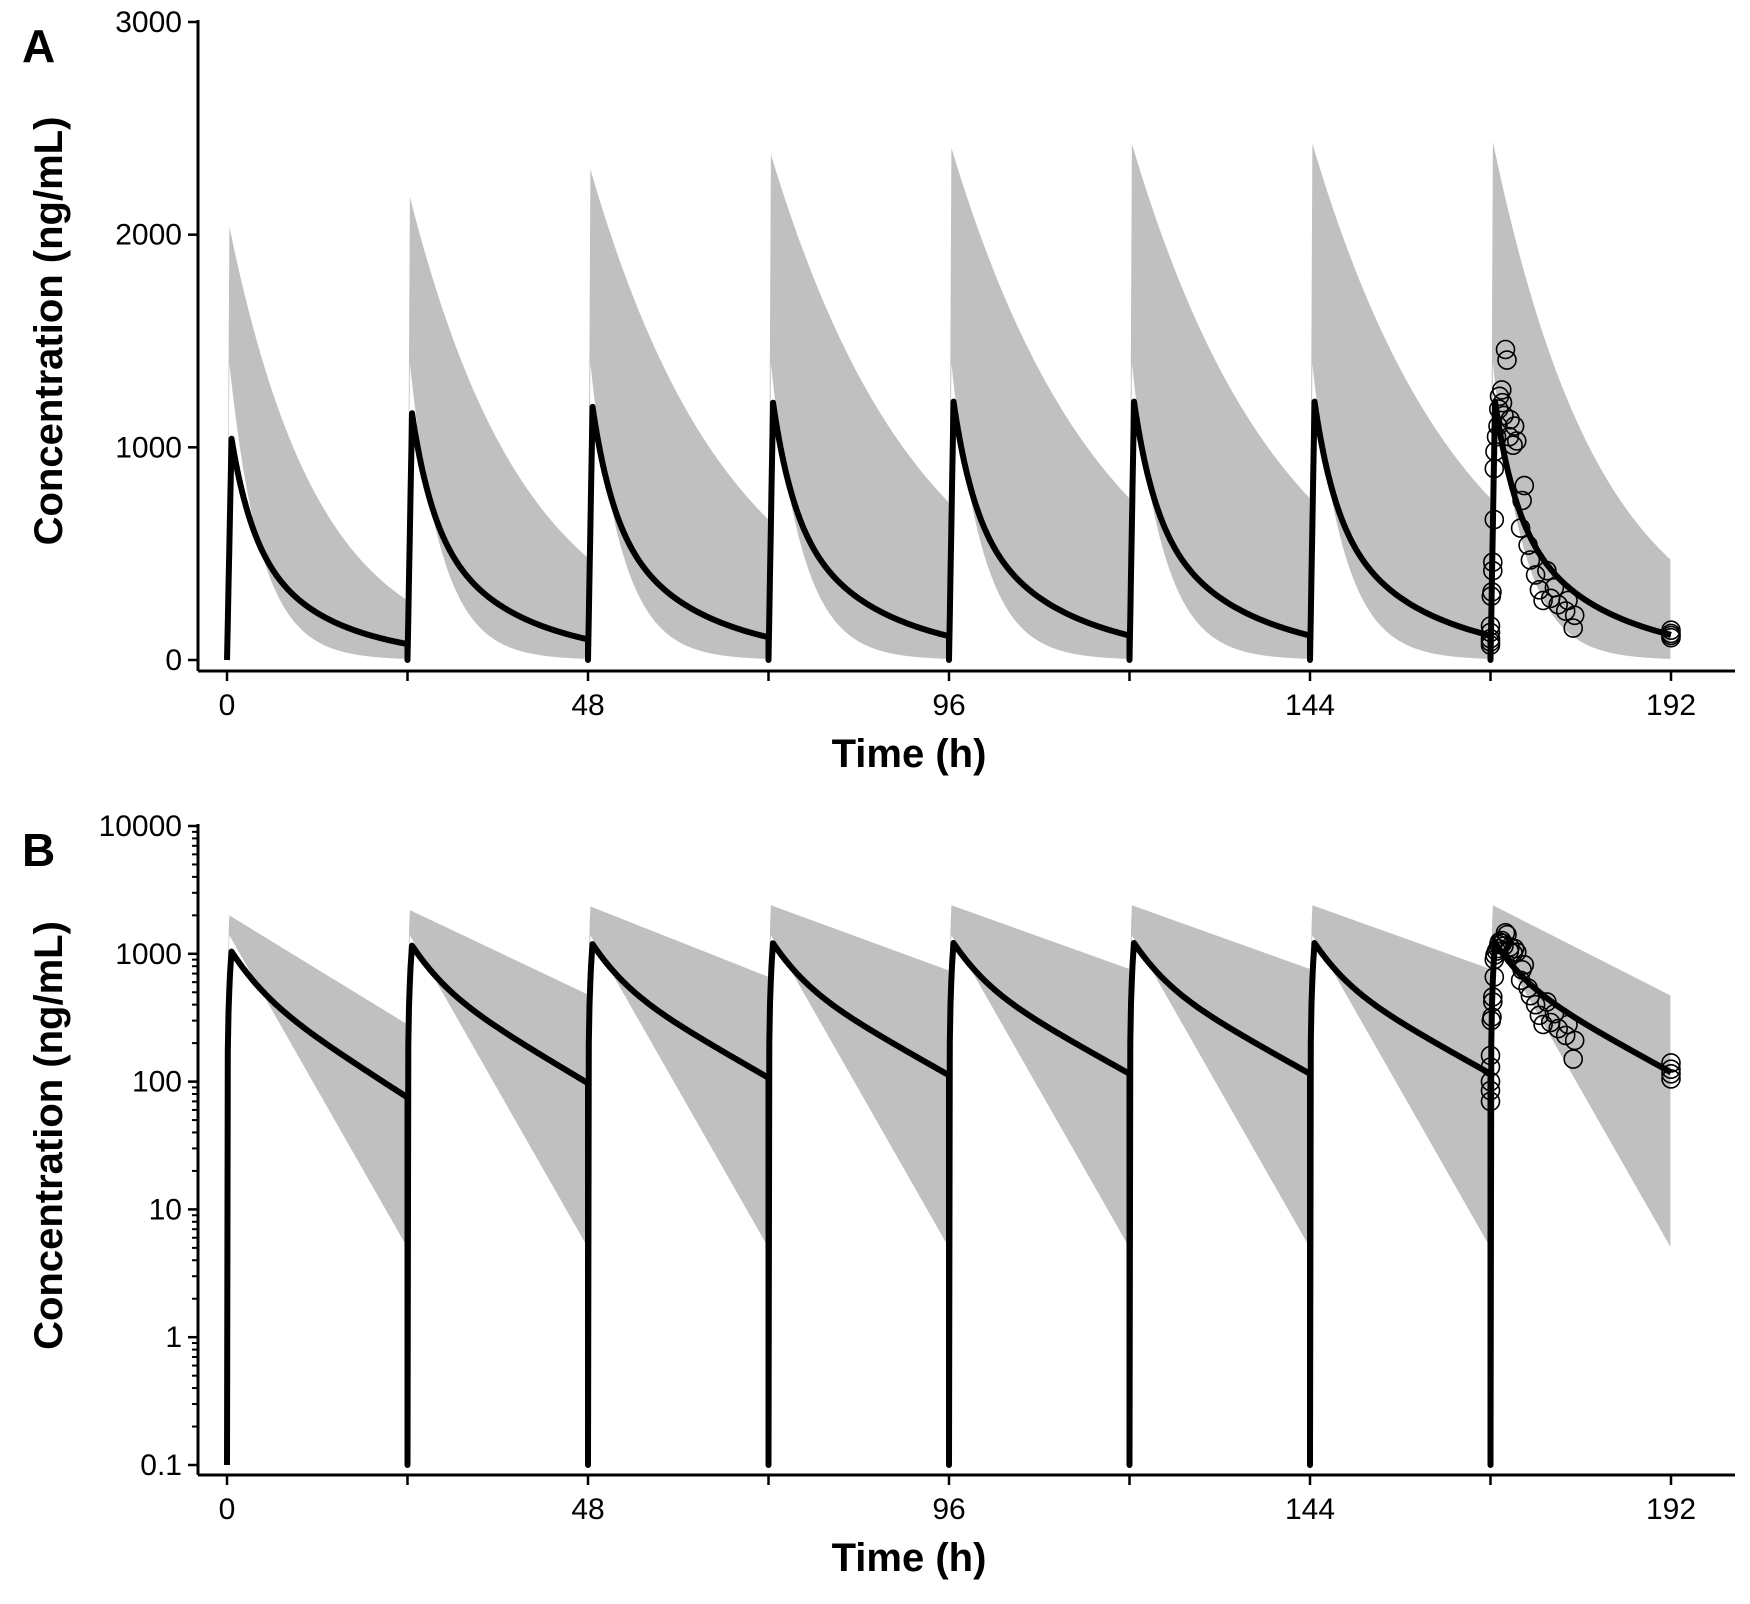 The width and height of the screenshot is (1750, 1604). I want to click on panel-a-letter: A, so click(38, 46).